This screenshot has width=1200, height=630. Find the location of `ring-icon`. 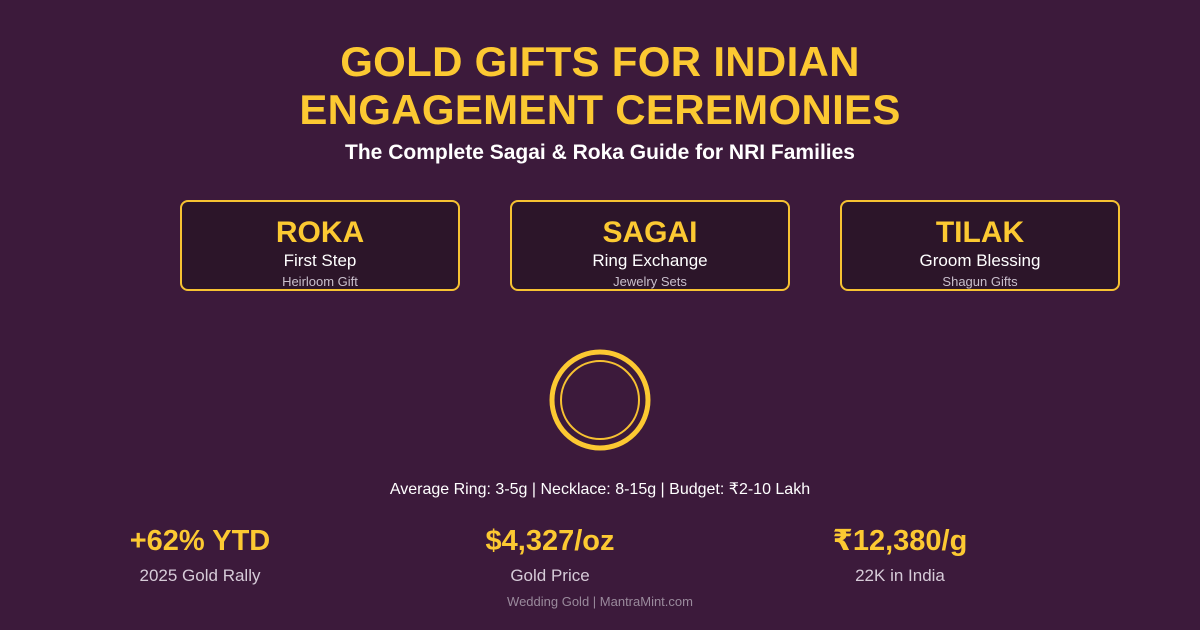

ring-icon is located at coordinates (600, 400).